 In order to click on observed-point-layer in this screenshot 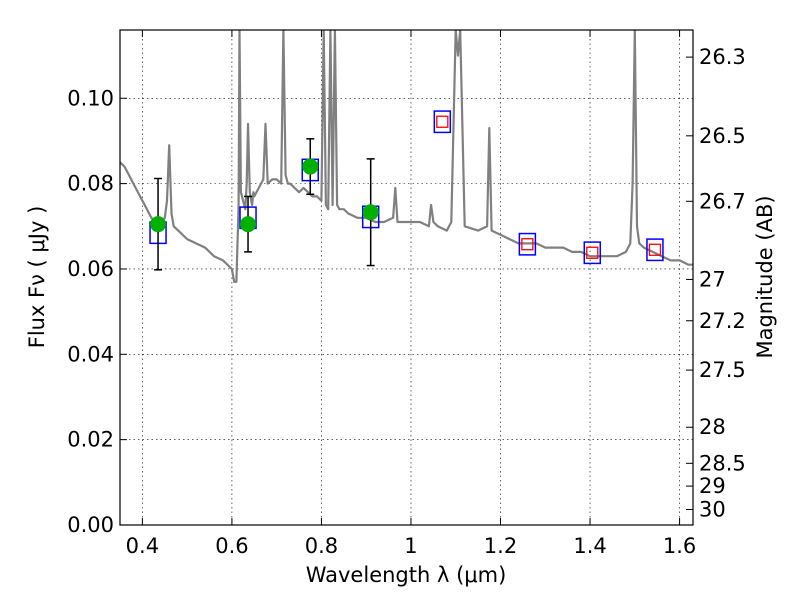, I will do `click(264, 195)`.